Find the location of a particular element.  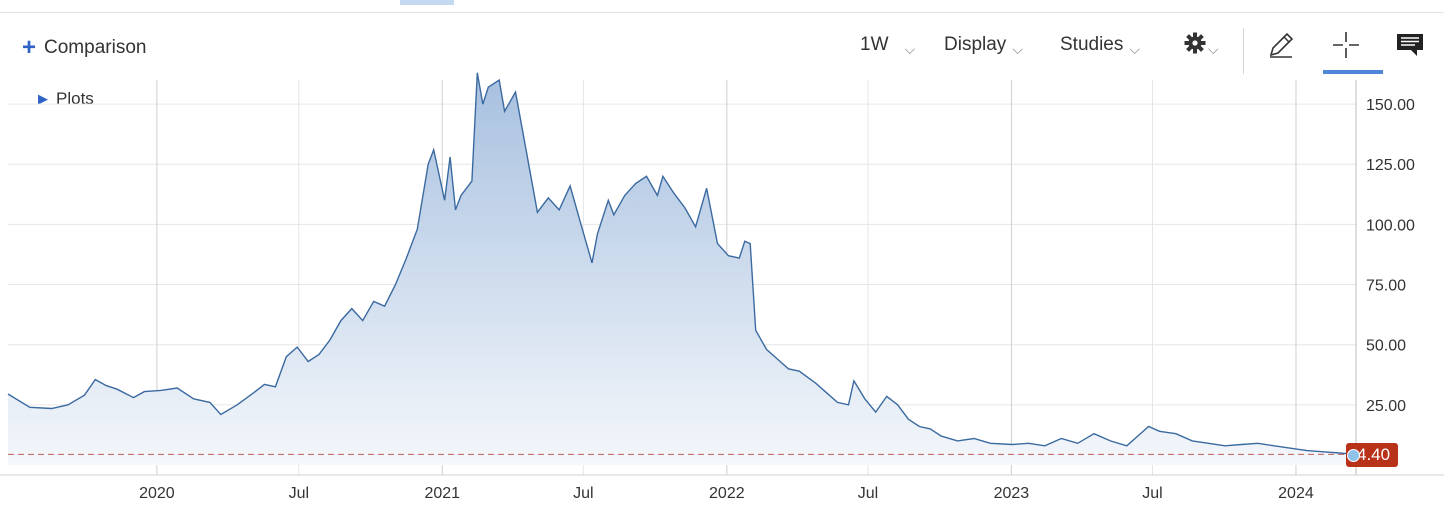

top-divider is located at coordinates (722, 12).